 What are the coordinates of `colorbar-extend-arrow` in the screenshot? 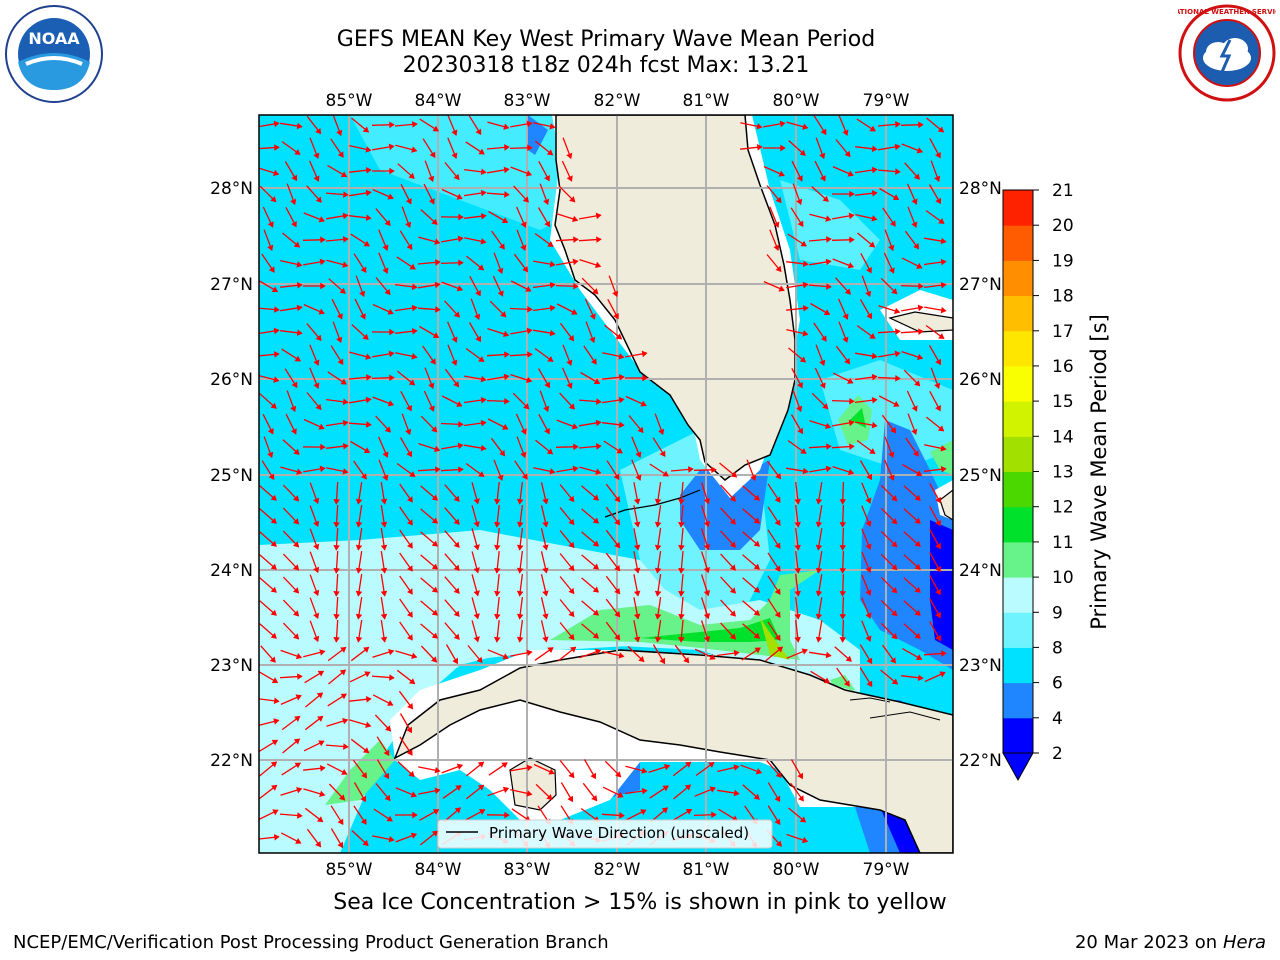 It's located at (1018, 767).